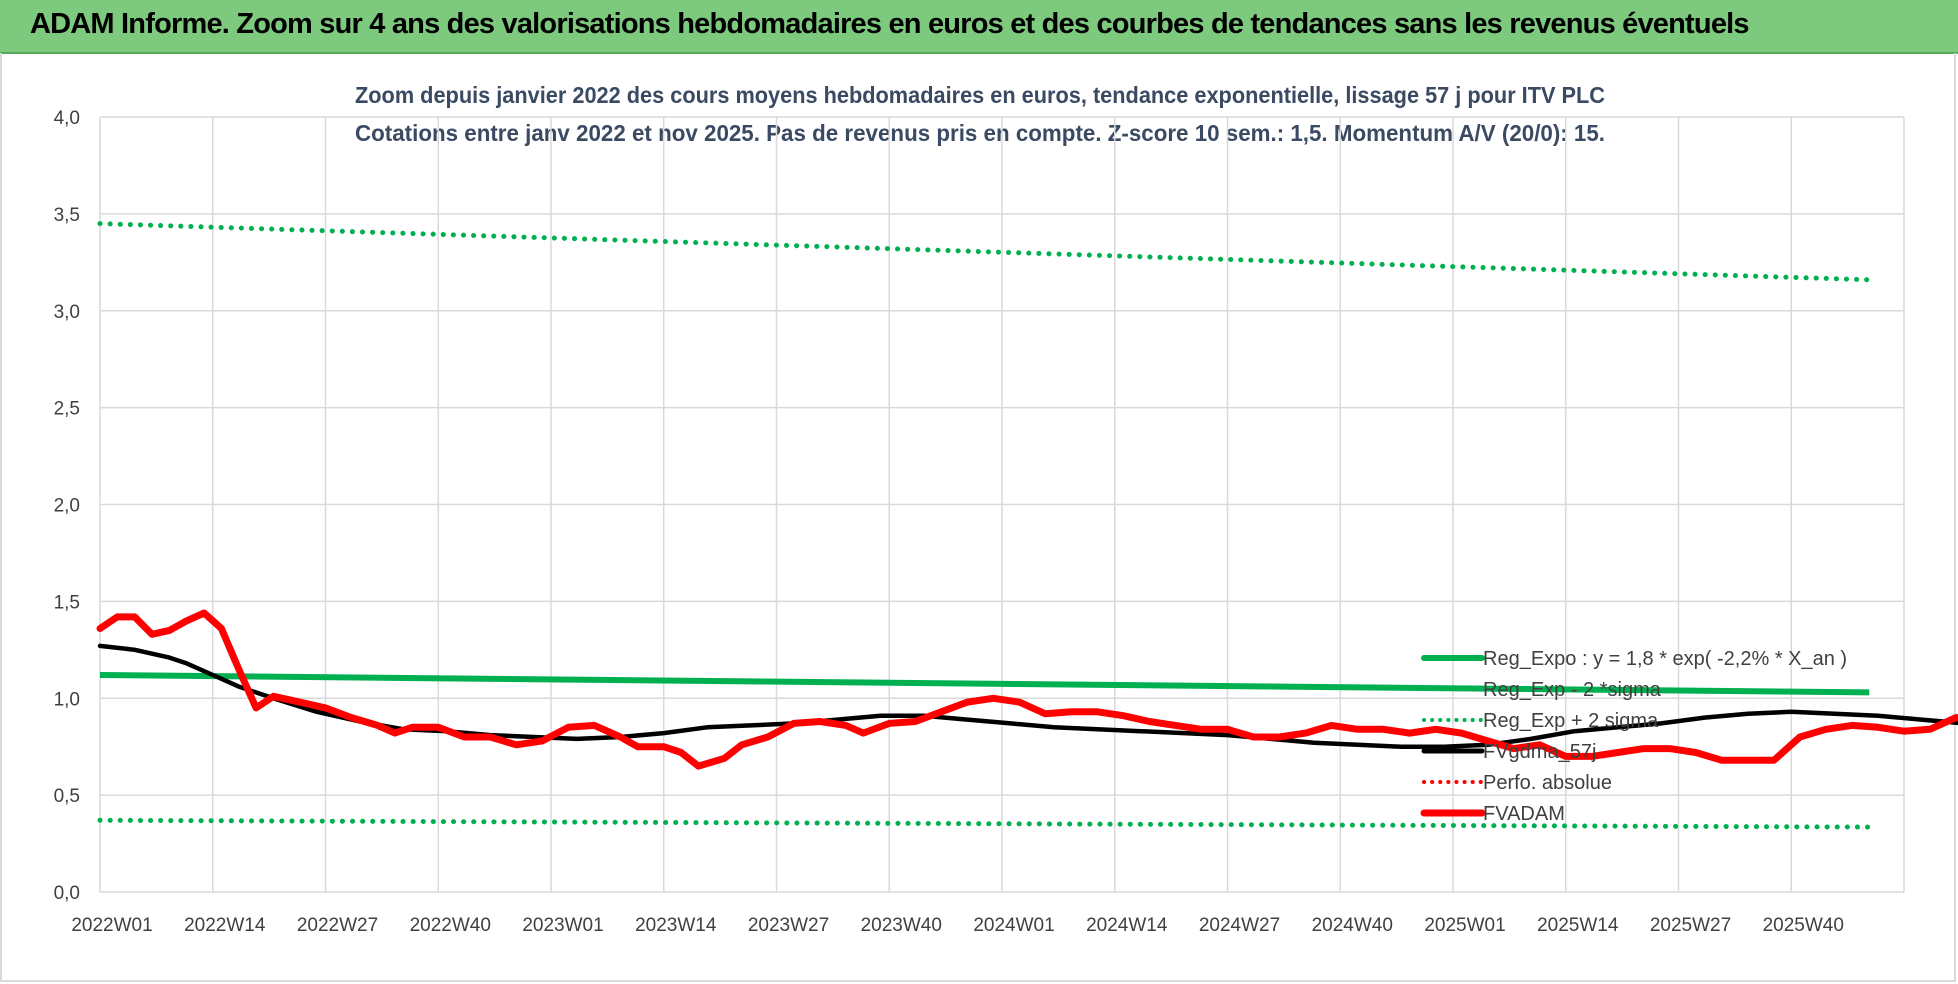  What do you see at coordinates (901, 925) in the screenshot?
I see `x-tick-label: 2023W40` at bounding box center [901, 925].